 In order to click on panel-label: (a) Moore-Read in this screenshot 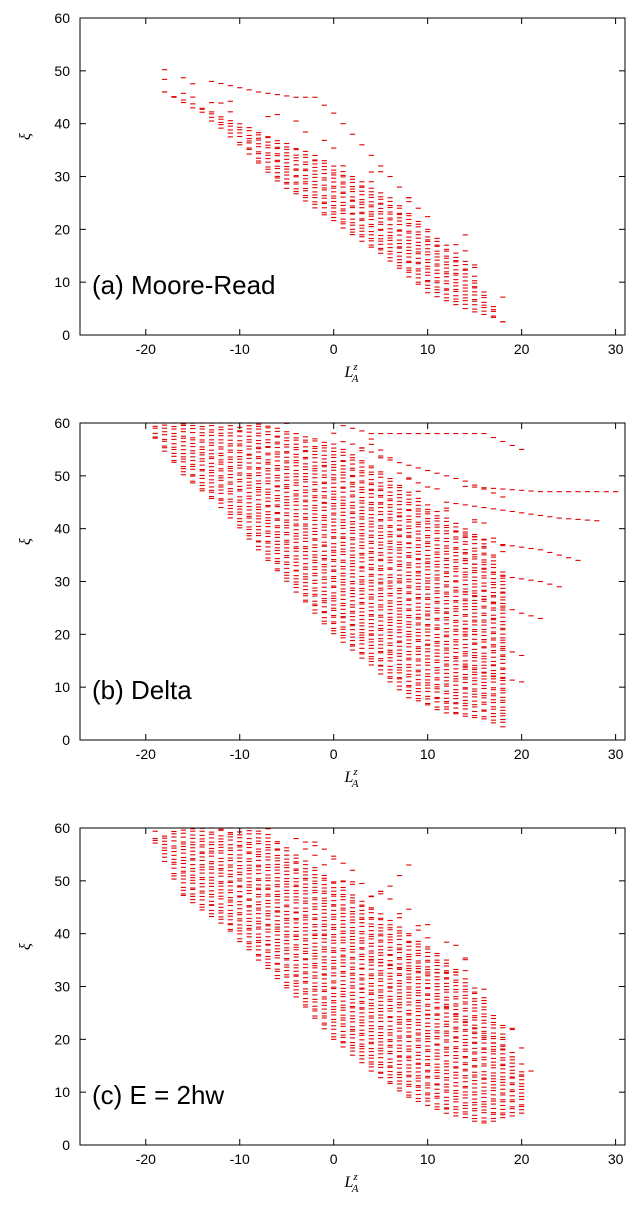, I will do `click(184, 285)`.